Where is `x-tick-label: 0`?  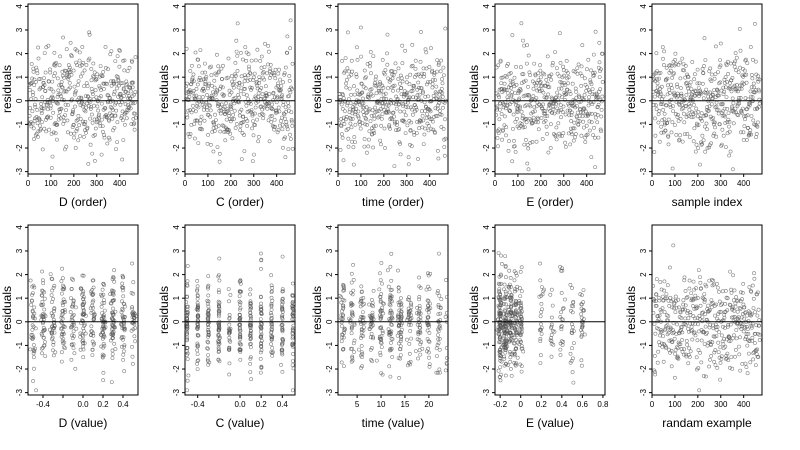
x-tick-label: 0 is located at coordinates (185, 183).